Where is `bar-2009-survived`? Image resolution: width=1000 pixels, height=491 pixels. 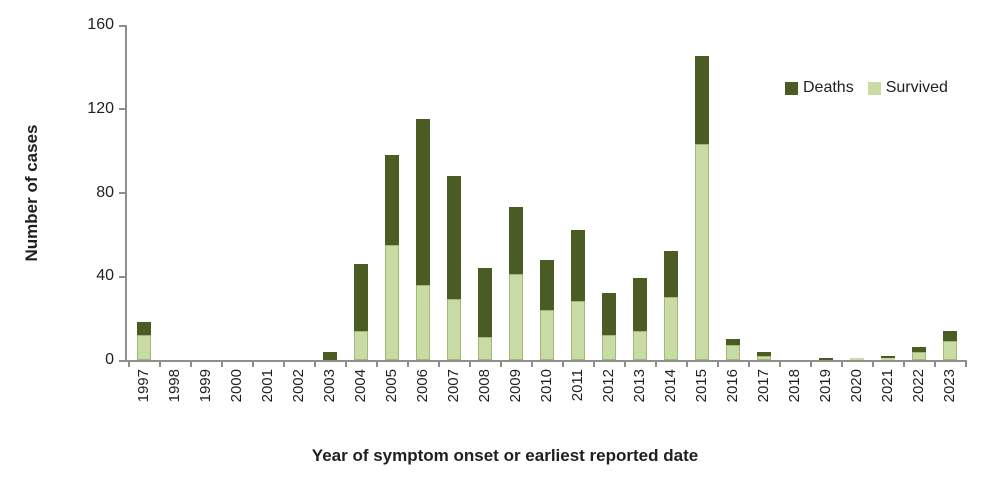
bar-2009-survived is located at coordinates (516, 317).